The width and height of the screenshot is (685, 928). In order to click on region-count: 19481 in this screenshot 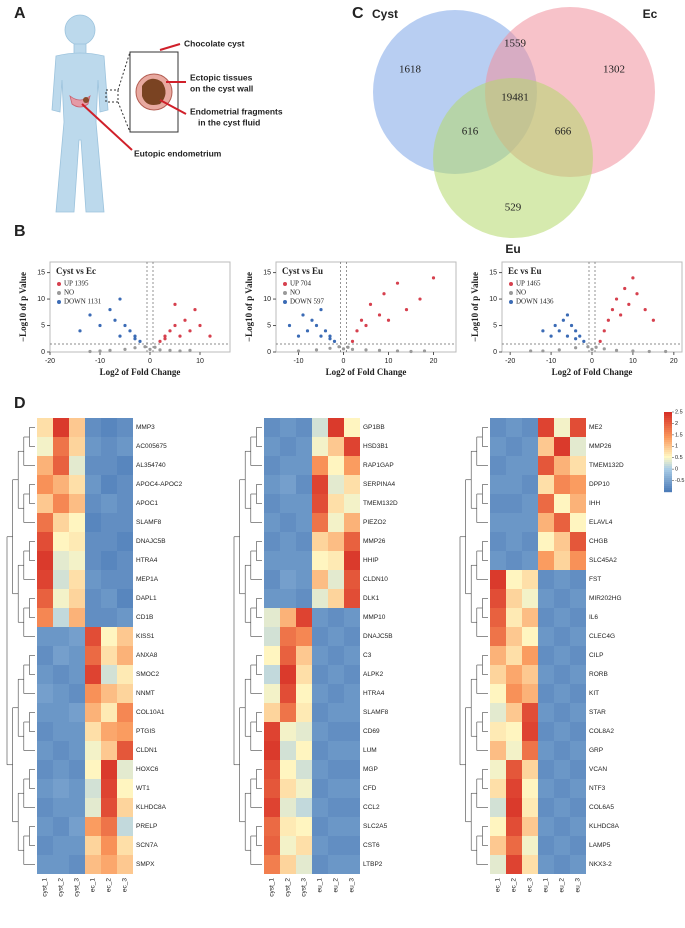, I will do `click(515, 98)`.